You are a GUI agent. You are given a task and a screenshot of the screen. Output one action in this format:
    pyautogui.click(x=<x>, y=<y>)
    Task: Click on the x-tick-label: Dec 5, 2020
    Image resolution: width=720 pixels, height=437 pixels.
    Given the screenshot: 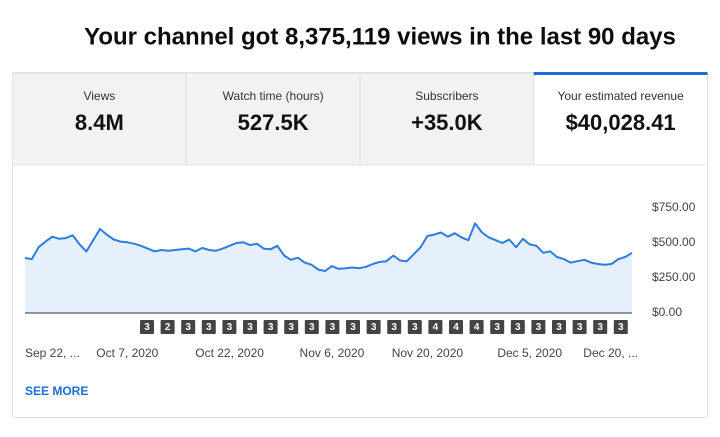 What is the action you would take?
    pyautogui.click(x=529, y=353)
    